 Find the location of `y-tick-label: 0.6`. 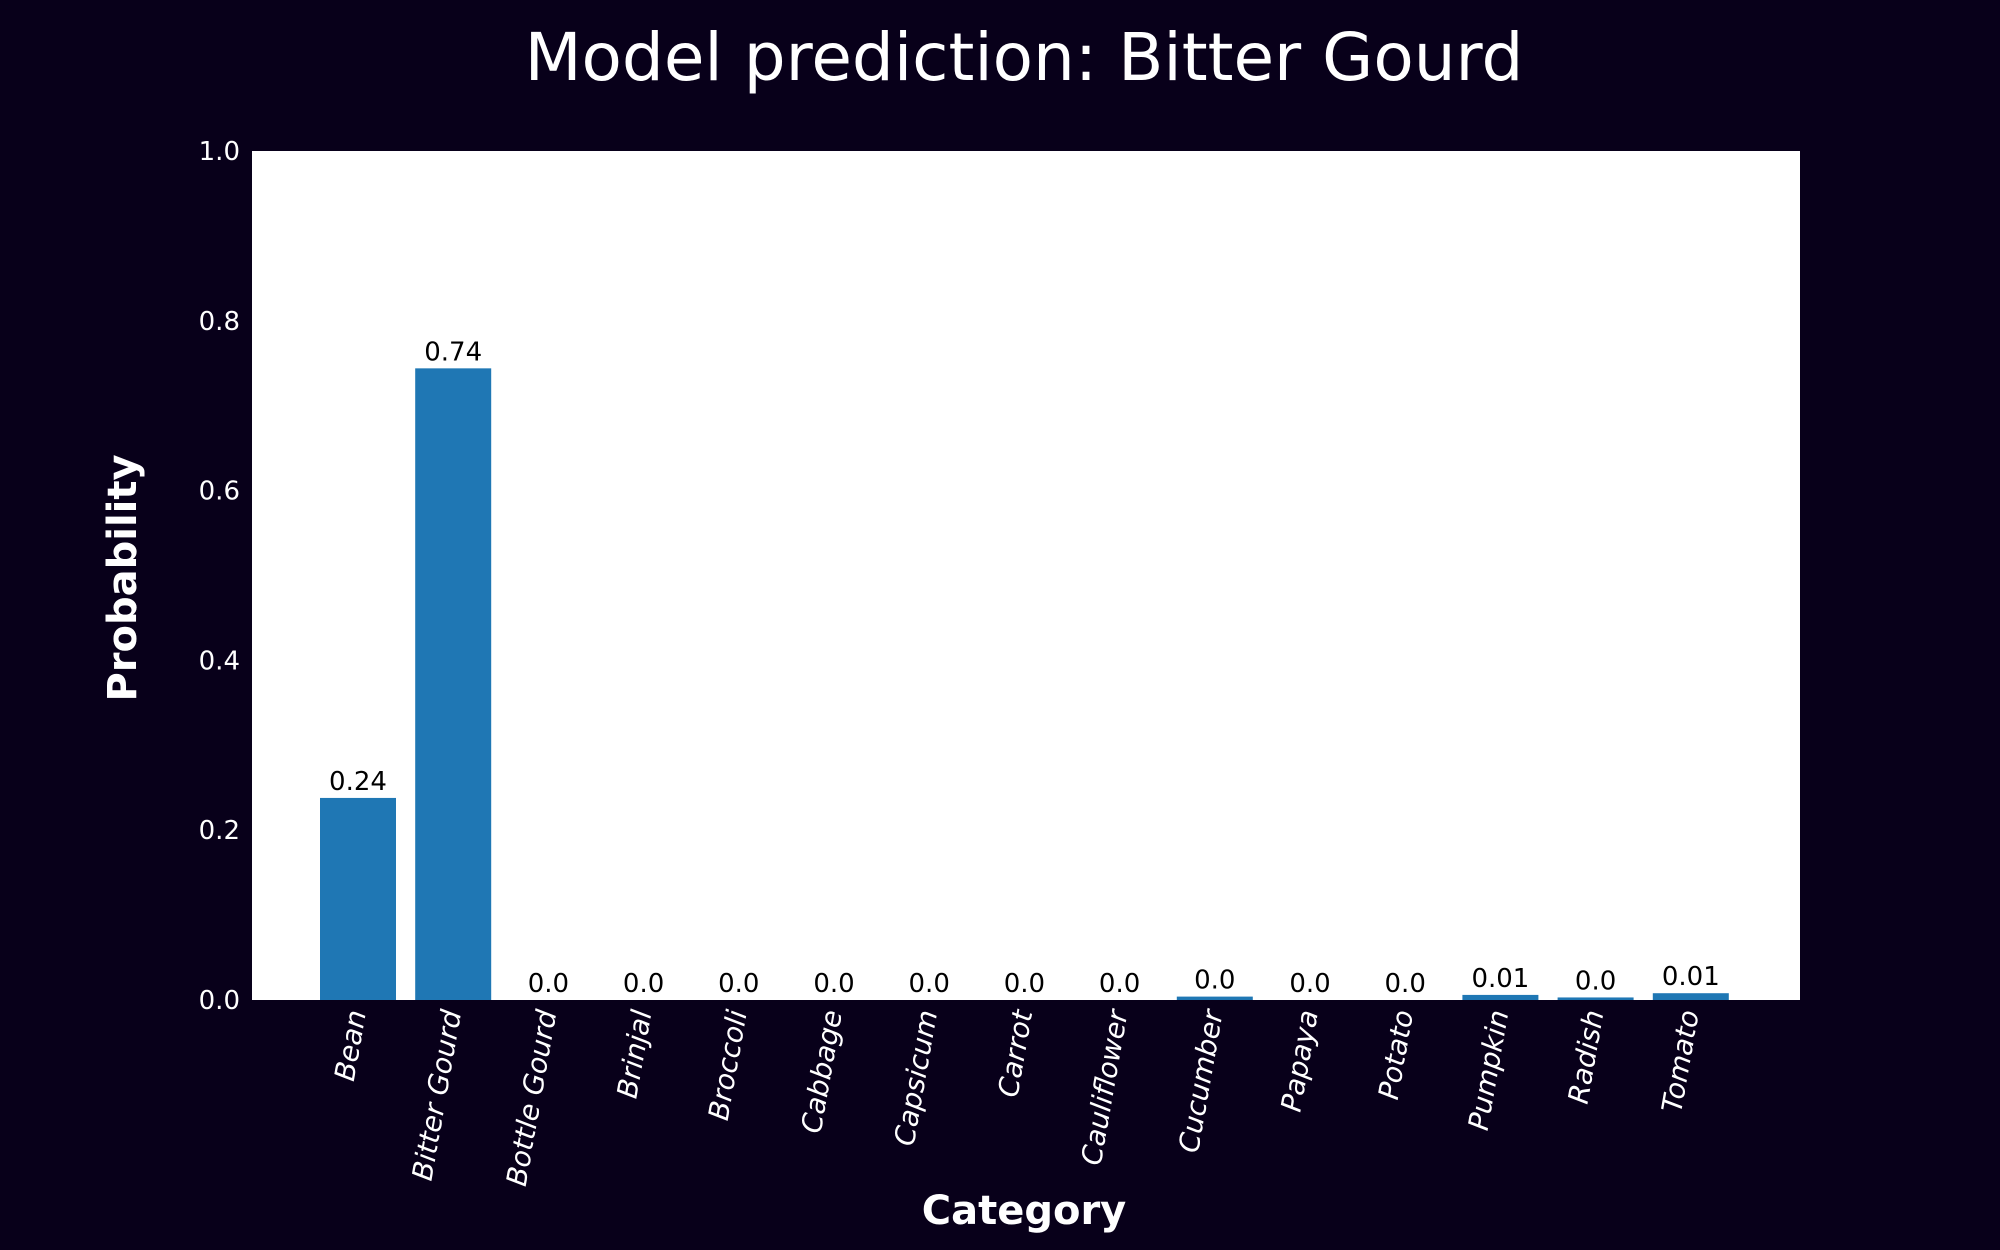

y-tick-label: 0.6 is located at coordinates (219, 492).